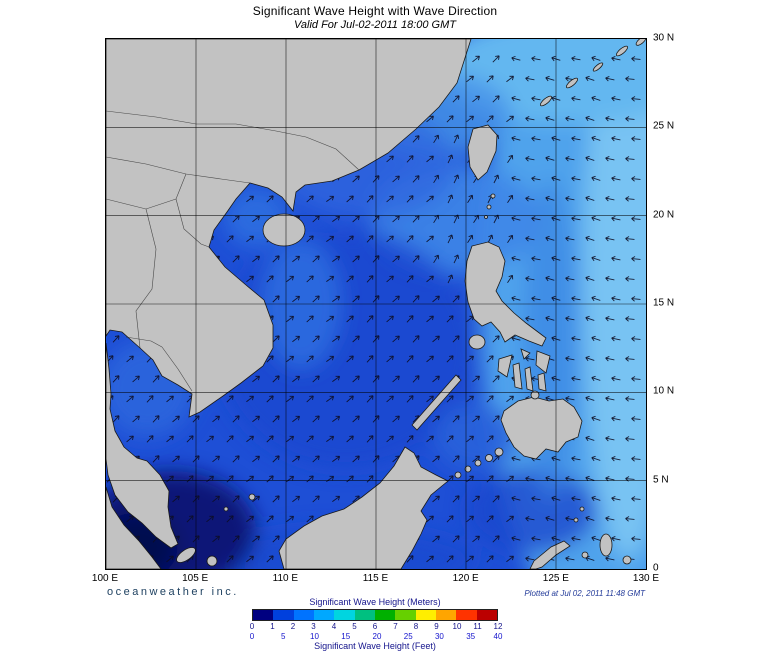 This screenshot has height=665, width=775. I want to click on oceanweather-logo: oceanweather inc., so click(173, 592).